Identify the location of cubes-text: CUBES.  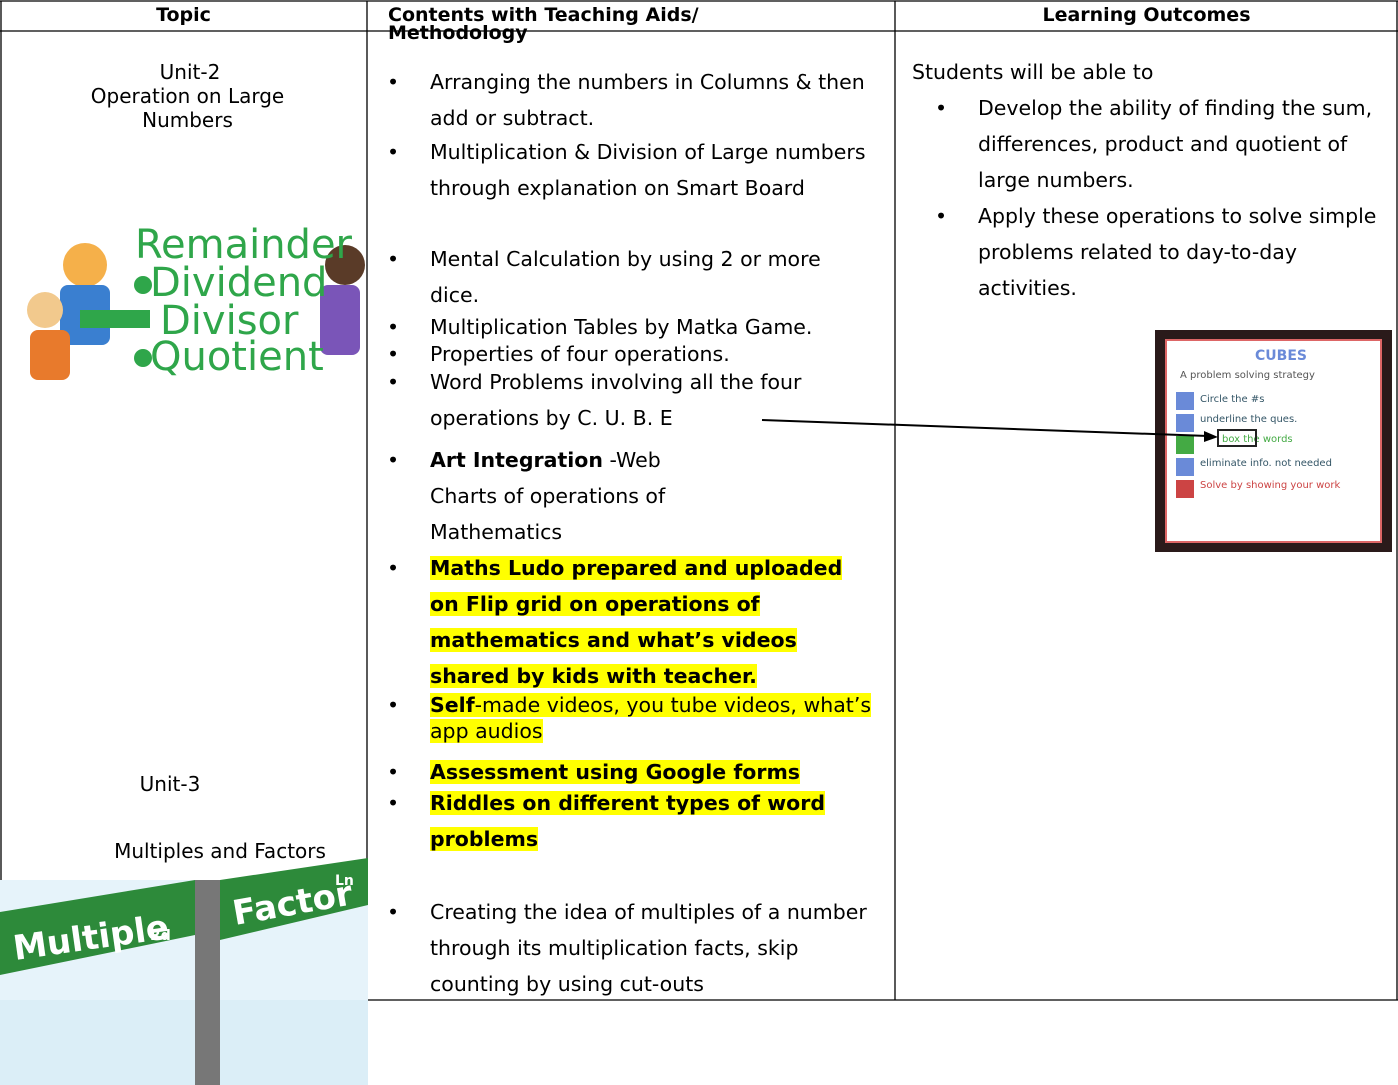
(1281, 356).